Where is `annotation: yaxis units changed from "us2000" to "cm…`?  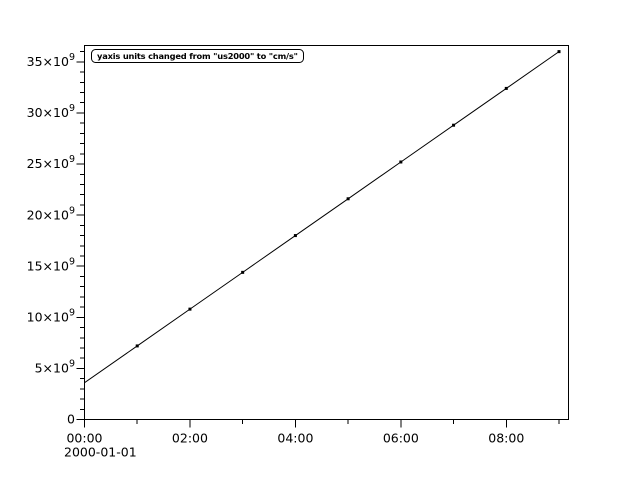 annotation: yaxis units changed from "us2000" to "cm… is located at coordinates (197, 56).